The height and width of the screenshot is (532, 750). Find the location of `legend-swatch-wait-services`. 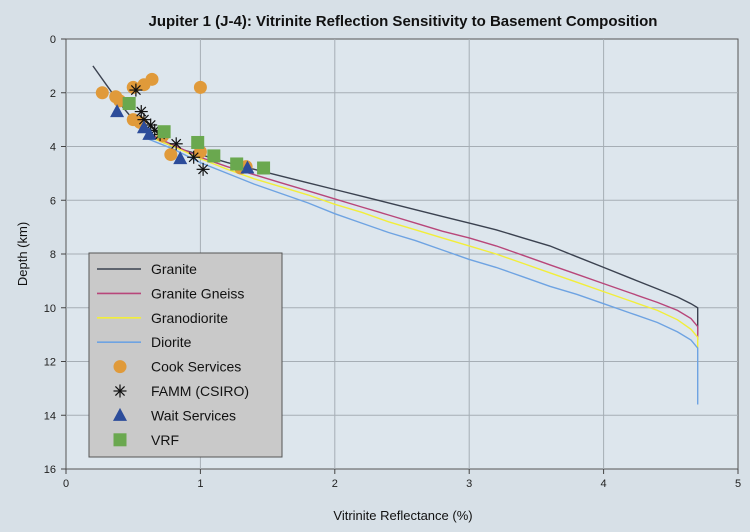

legend-swatch-wait-services is located at coordinates (120, 414).